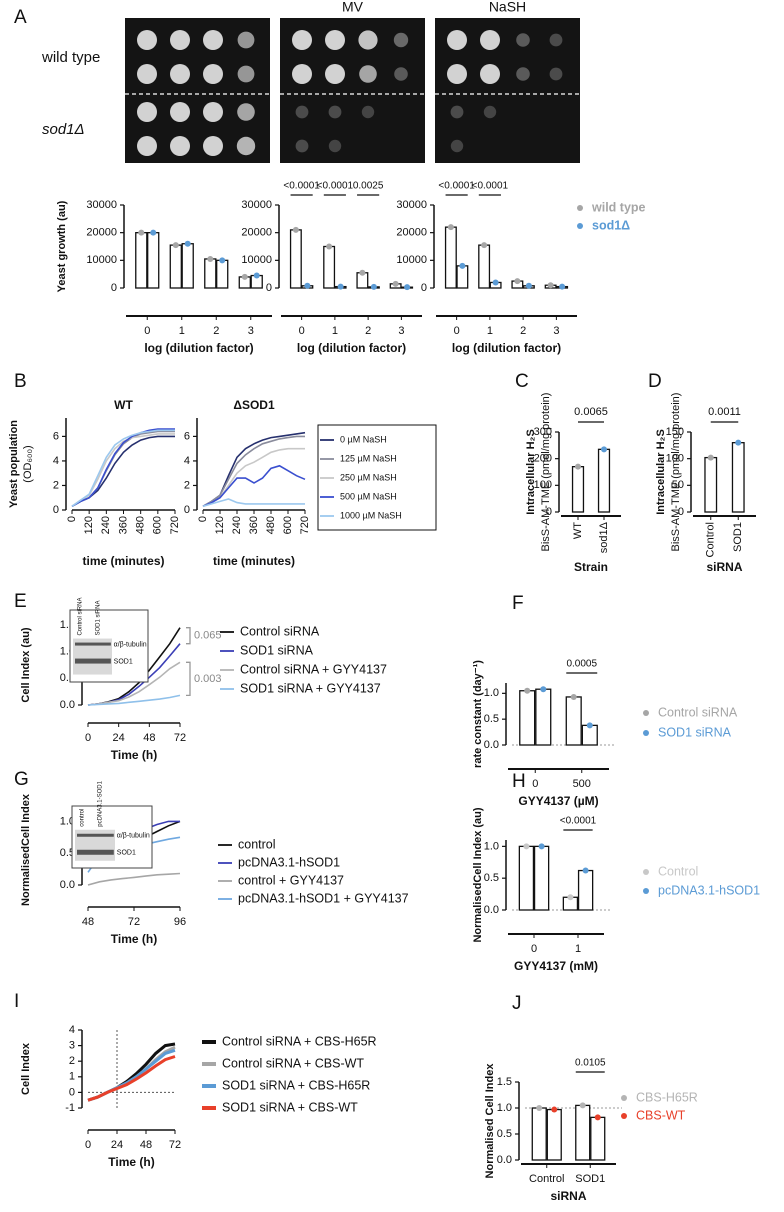 This screenshot has height=1212, width=784. What do you see at coordinates (133, 836) in the screenshot?
I see `band-label: α/β-tubulin` at bounding box center [133, 836].